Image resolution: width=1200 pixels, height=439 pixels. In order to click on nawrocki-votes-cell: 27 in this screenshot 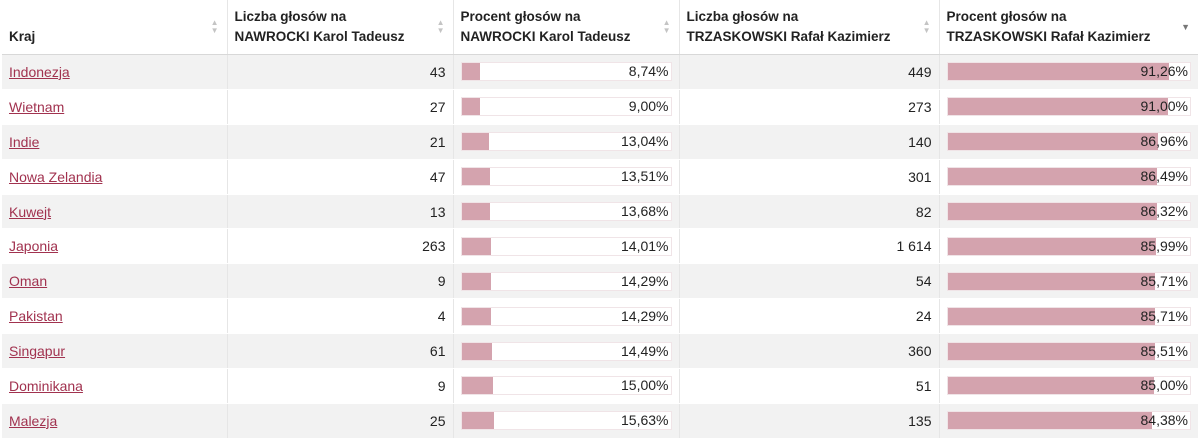, I will do `click(340, 107)`.